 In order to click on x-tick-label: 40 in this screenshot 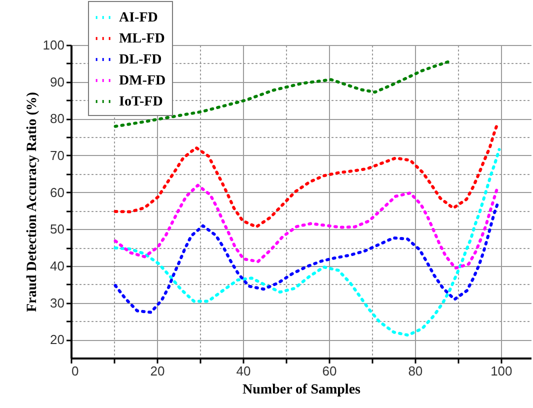, I will do `click(243, 371)`.